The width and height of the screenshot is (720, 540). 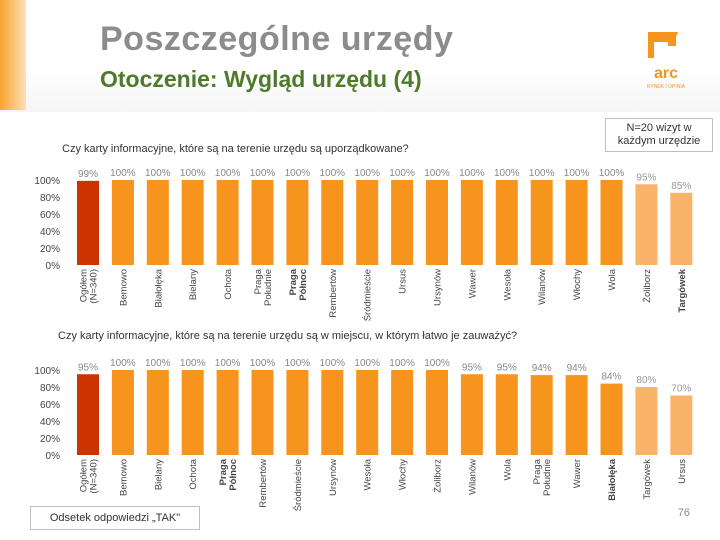 I want to click on chart1-category-label: Włochy, so click(x=577, y=284).